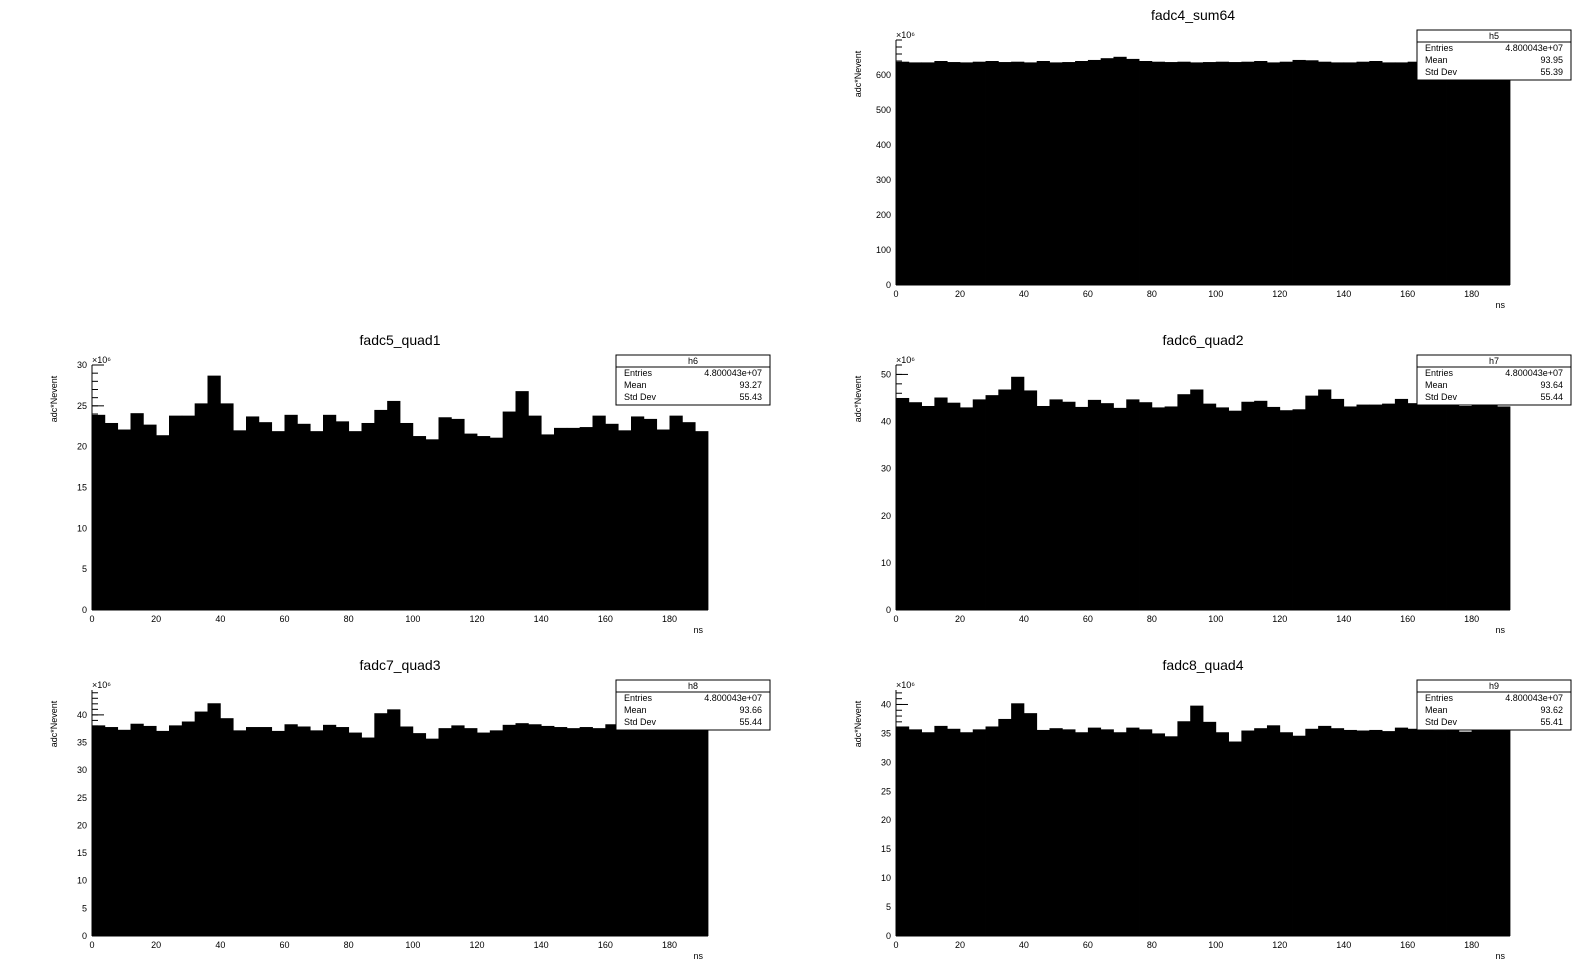 This screenshot has height=972, width=1596. I want to click on stats-histogram-name: h6, so click(693, 361).